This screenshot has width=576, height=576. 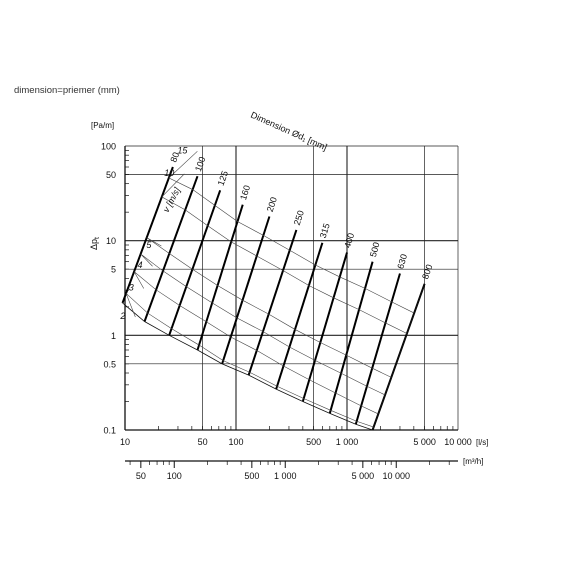 What do you see at coordinates (95, 243) in the screenshot?
I see `y-axis-label: Δpt` at bounding box center [95, 243].